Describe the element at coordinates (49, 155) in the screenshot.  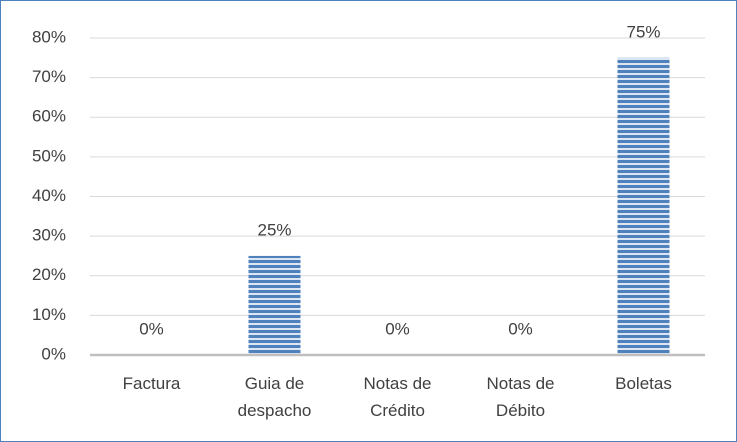
I see `y-tick-label: 50%` at that location.